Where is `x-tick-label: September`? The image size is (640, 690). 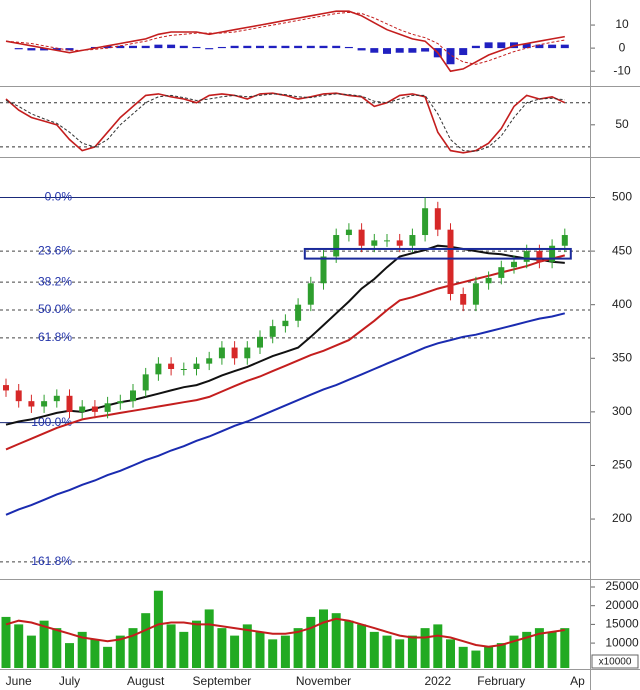 x-tick-label: September is located at coordinates (222, 681).